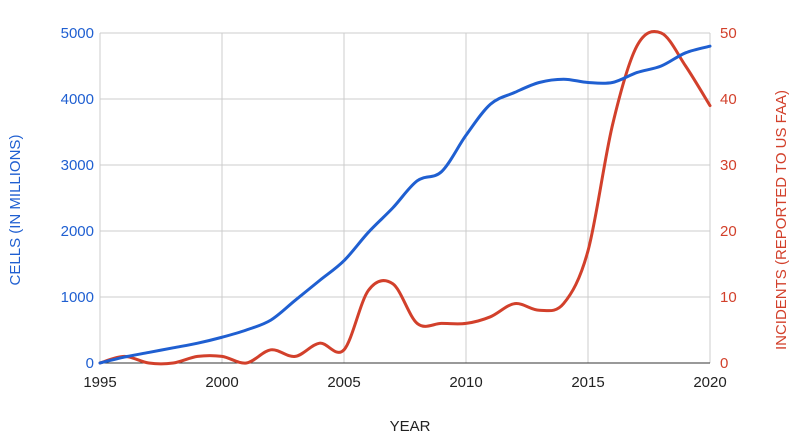  I want to click on x-tick-label: 2020, so click(709, 382).